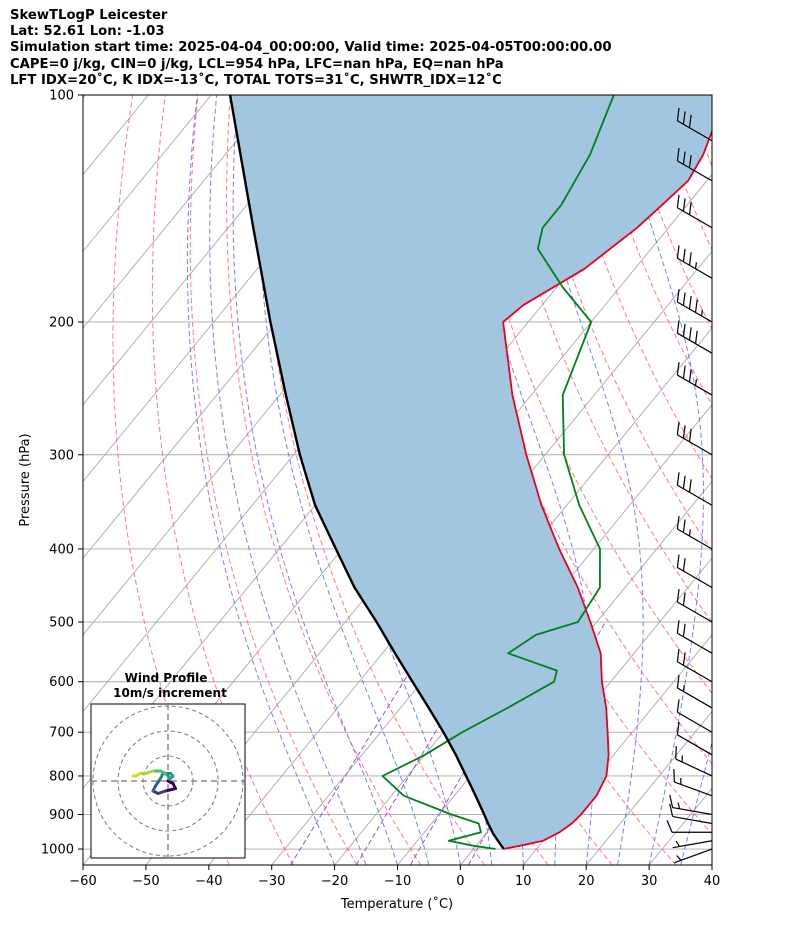 Image resolution: width=794 pixels, height=937 pixels. I want to click on x-tick-label: −40, so click(208, 881).